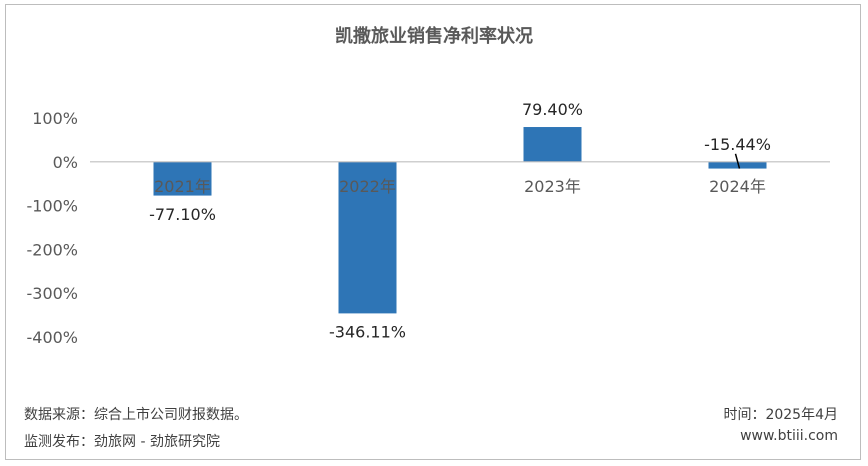 The height and width of the screenshot is (466, 868). Describe the element at coordinates (552, 186) in the screenshot. I see `x-tick-label: 2023年` at that location.